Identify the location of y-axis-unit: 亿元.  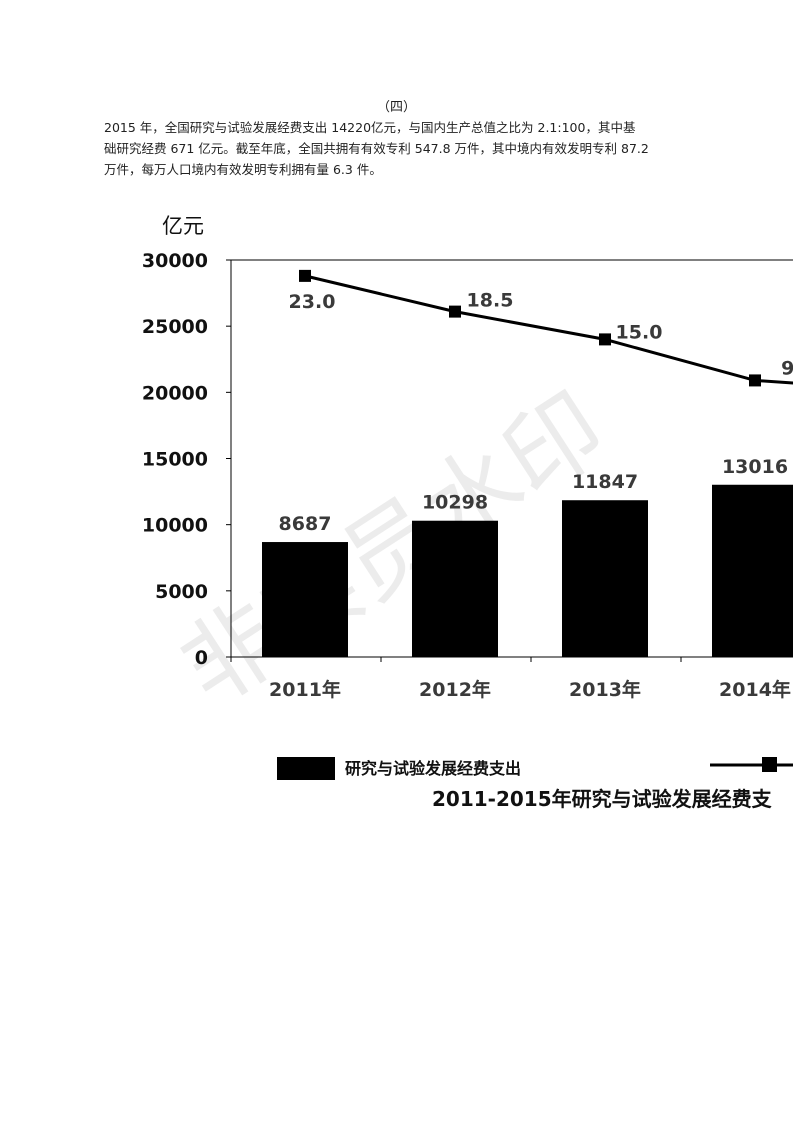
(183, 226).